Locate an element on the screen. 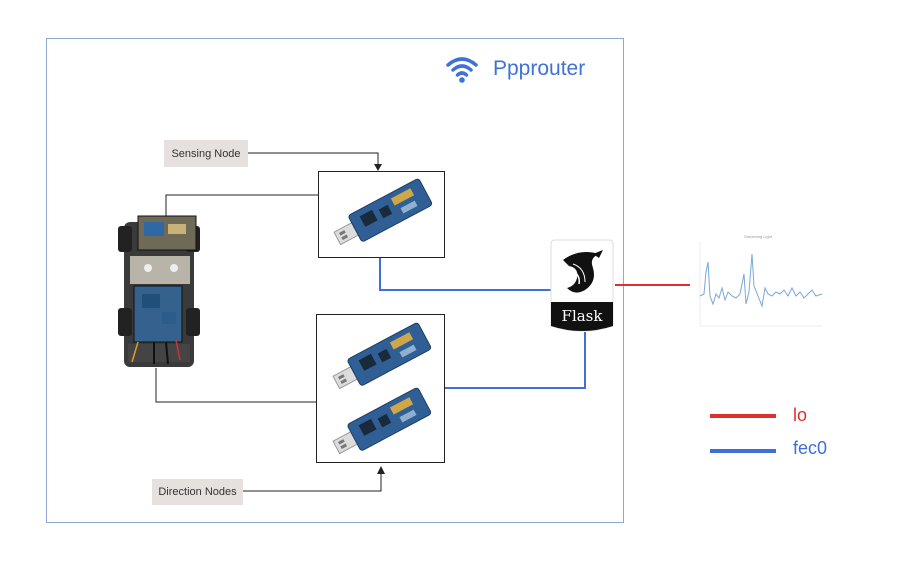 Image resolution: width=907 pixels, height=567 pixels. flask-label: Flask is located at coordinates (583, 316).